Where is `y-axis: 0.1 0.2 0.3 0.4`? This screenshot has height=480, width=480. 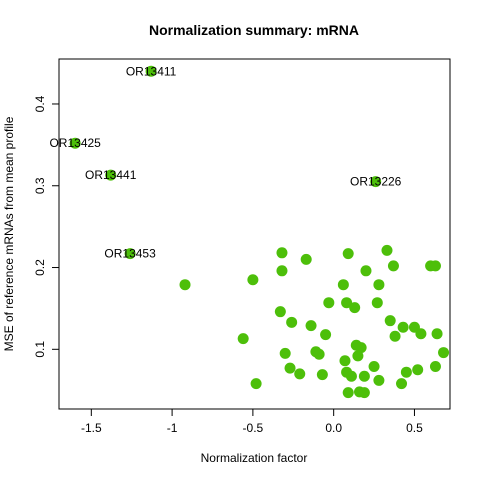 y-axis: 0.1 0.2 0.3 0.4 is located at coordinates (46, 226).